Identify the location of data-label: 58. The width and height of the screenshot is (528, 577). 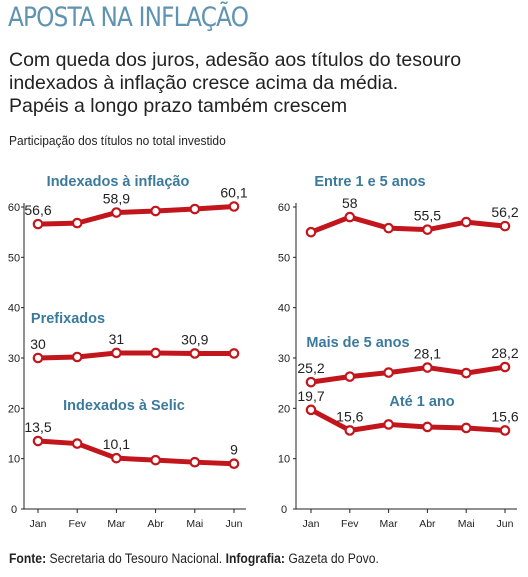
(350, 203).